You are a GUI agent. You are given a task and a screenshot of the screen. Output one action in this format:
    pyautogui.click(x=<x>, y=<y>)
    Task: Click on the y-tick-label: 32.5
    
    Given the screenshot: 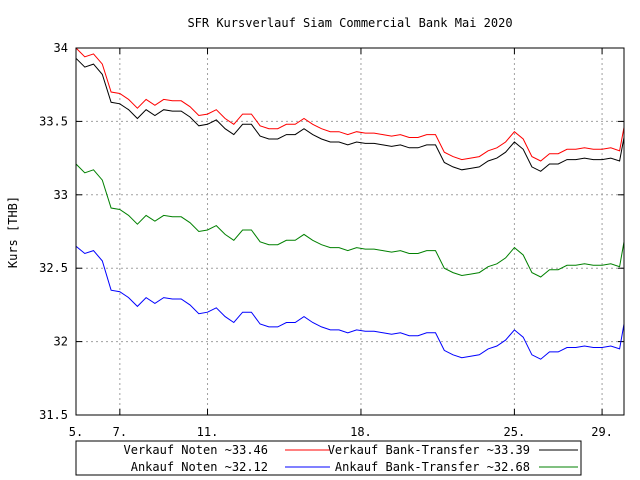 What is the action you would take?
    pyautogui.click(x=53, y=268)
    